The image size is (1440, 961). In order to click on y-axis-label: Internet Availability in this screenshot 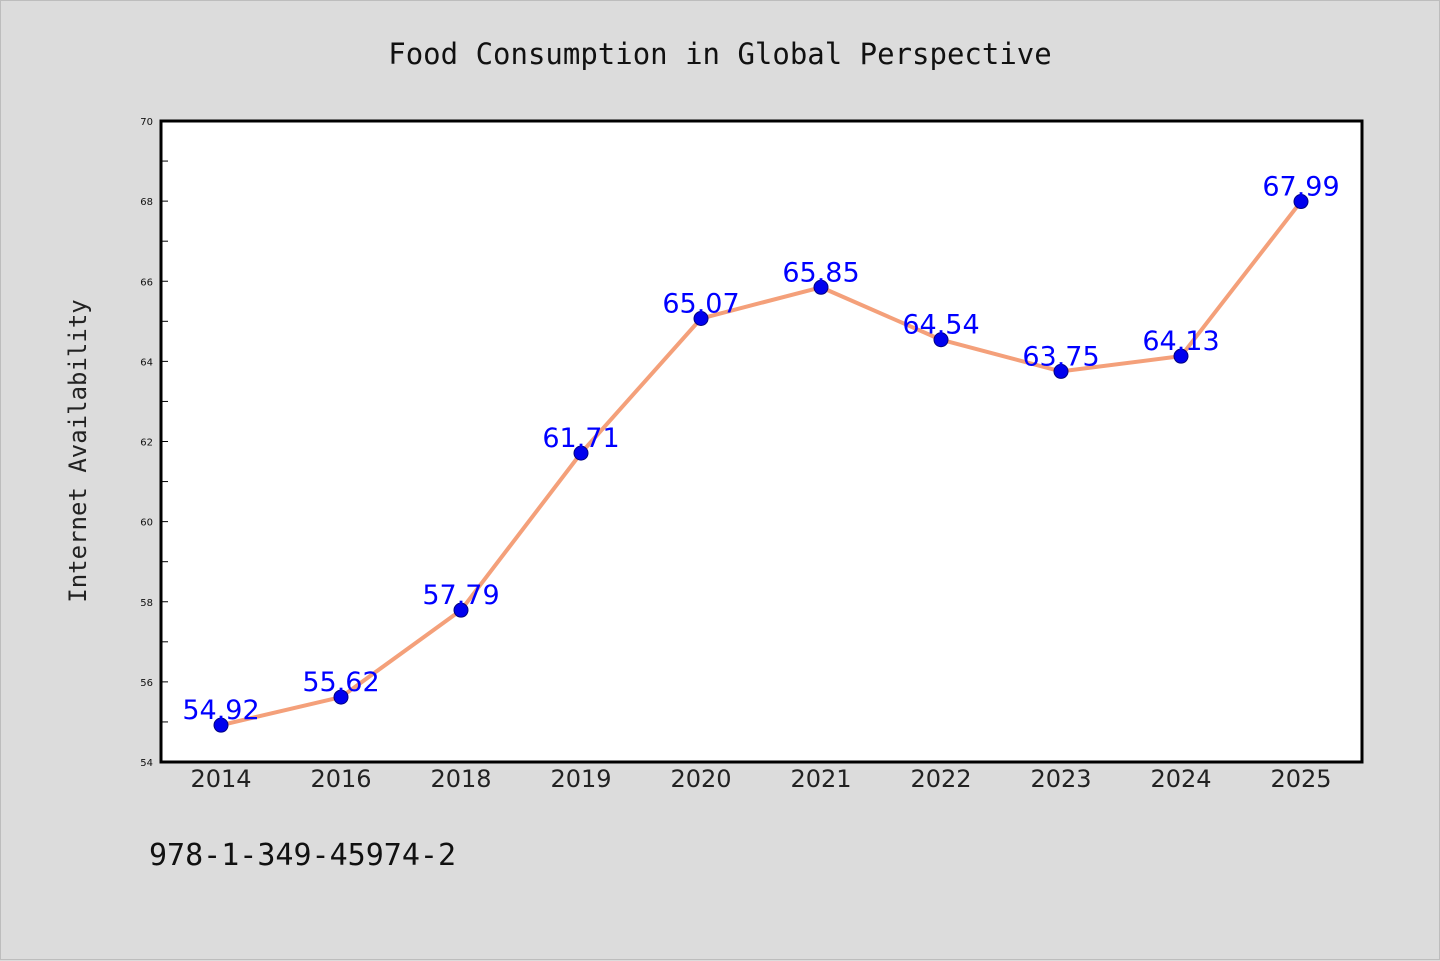, I will do `click(78, 450)`.